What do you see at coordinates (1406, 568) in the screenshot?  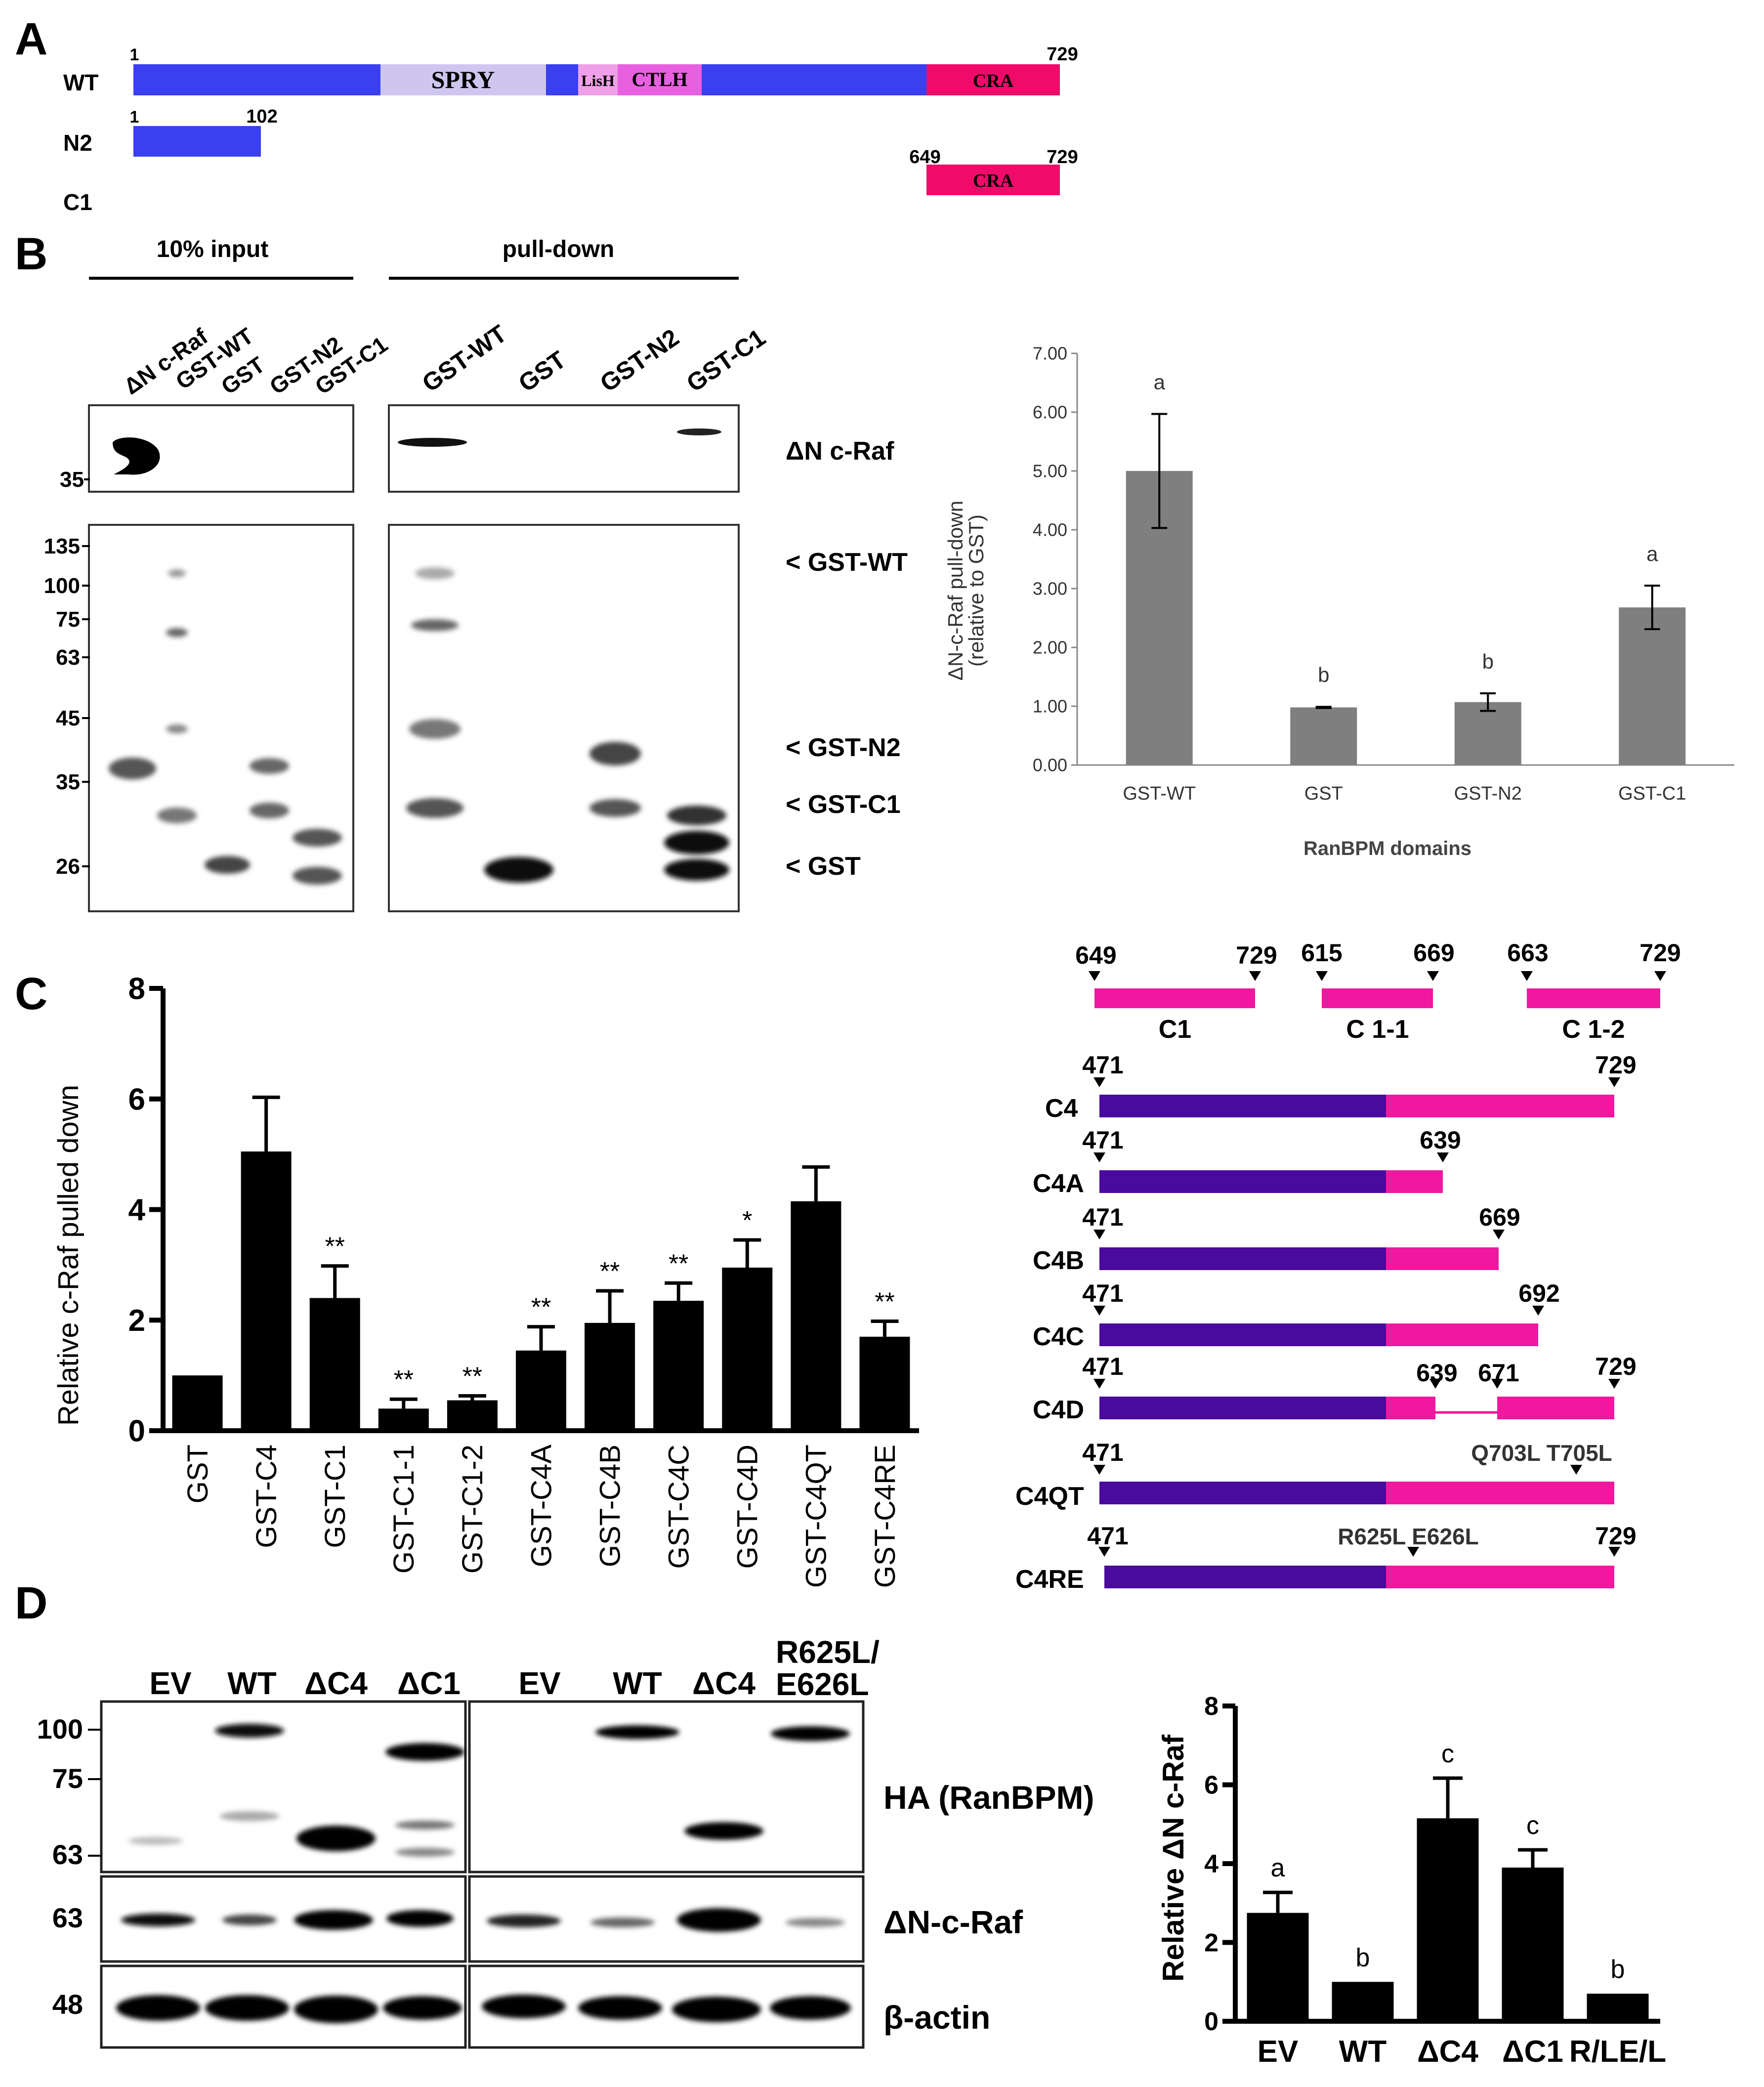 I see `chart-b-bars: a b b a` at bounding box center [1406, 568].